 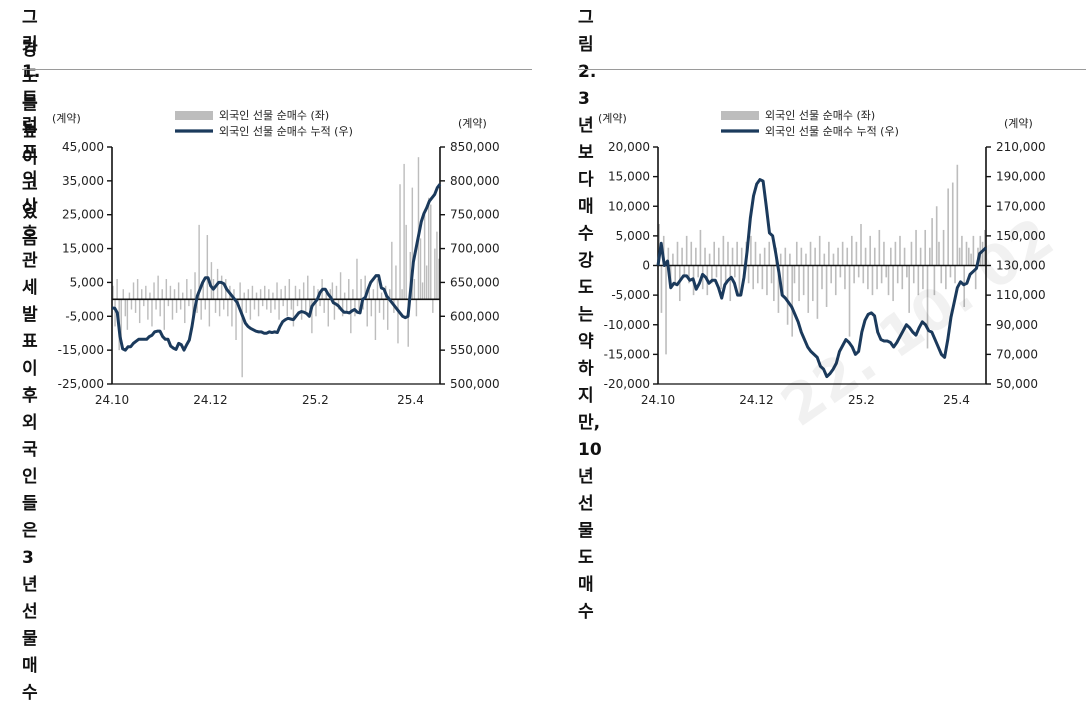 What do you see at coordinates (83, 215) in the screenshot?
I see `left-tick-label-2: 25,000` at bounding box center [83, 215].